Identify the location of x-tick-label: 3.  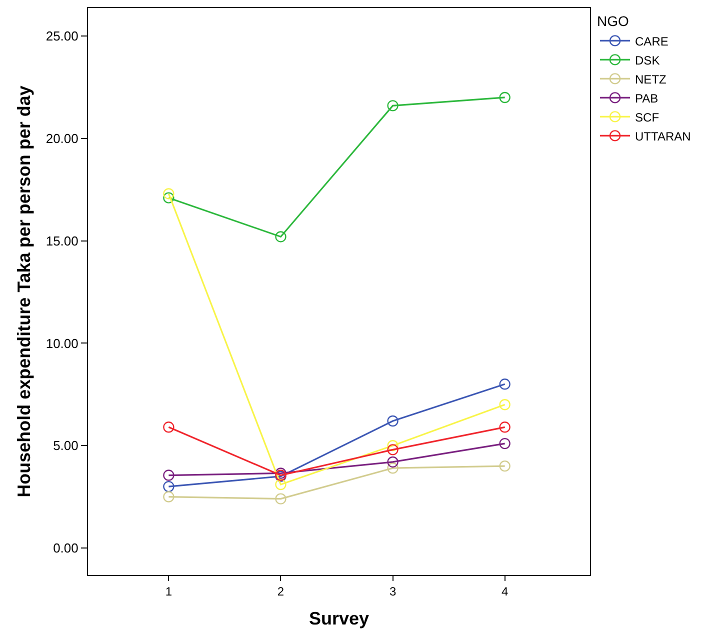
(392, 591).